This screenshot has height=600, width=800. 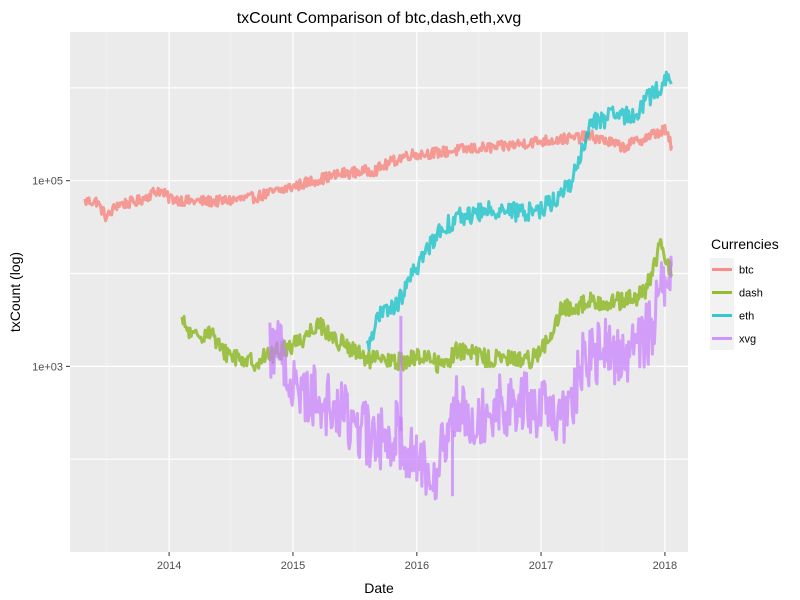 I want to click on y-axis-title: txCount (log), so click(x=15, y=292).